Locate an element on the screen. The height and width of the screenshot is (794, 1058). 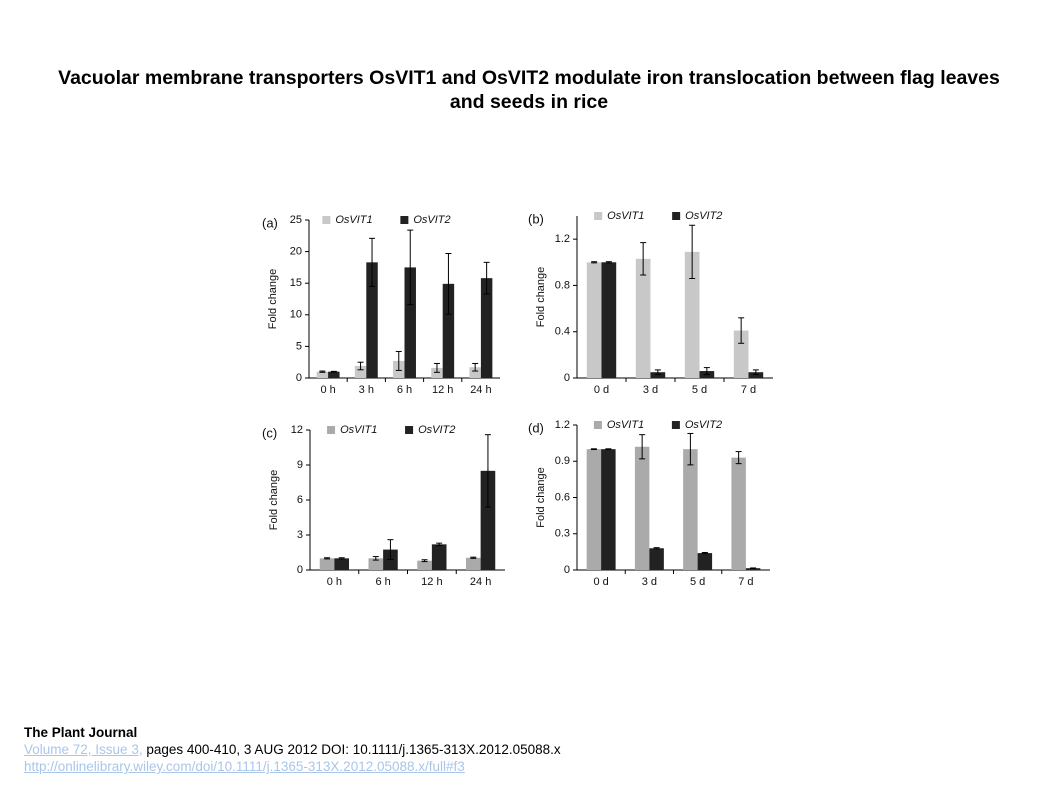
y-tick-label: 9 is located at coordinates (300, 465).